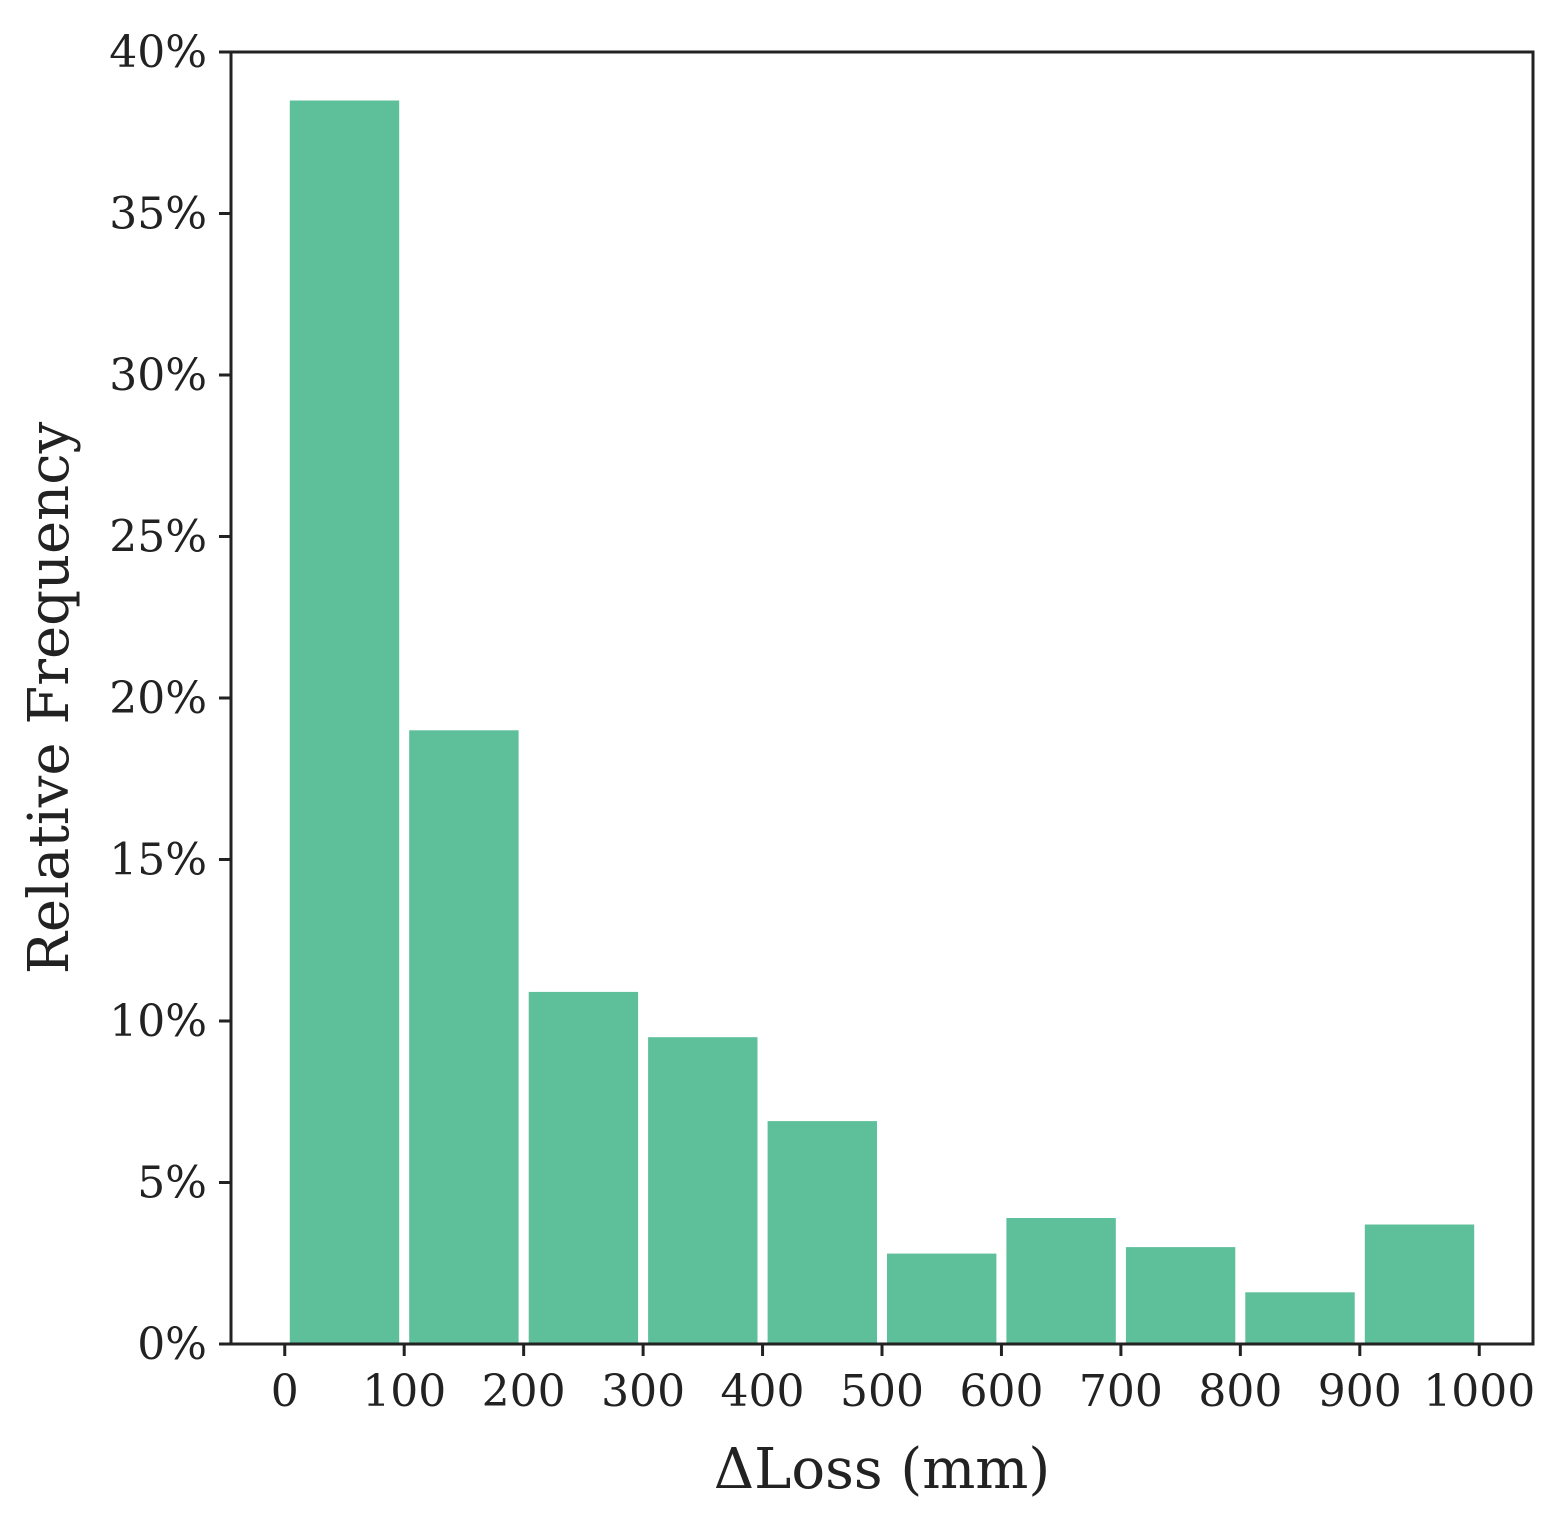  I want to click on x-tick-label: 100, so click(404, 1391).